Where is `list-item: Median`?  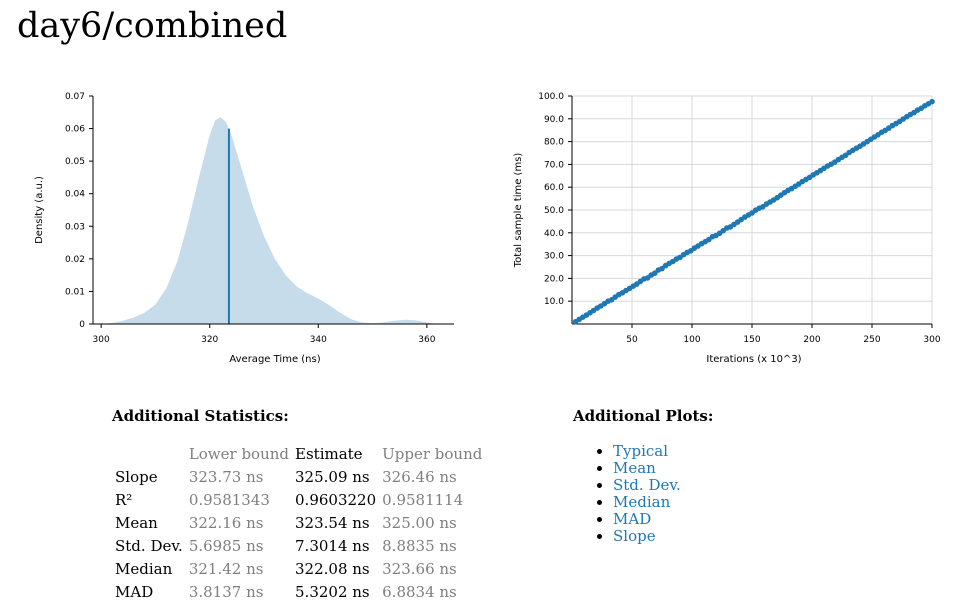
list-item: Median is located at coordinates (713, 502).